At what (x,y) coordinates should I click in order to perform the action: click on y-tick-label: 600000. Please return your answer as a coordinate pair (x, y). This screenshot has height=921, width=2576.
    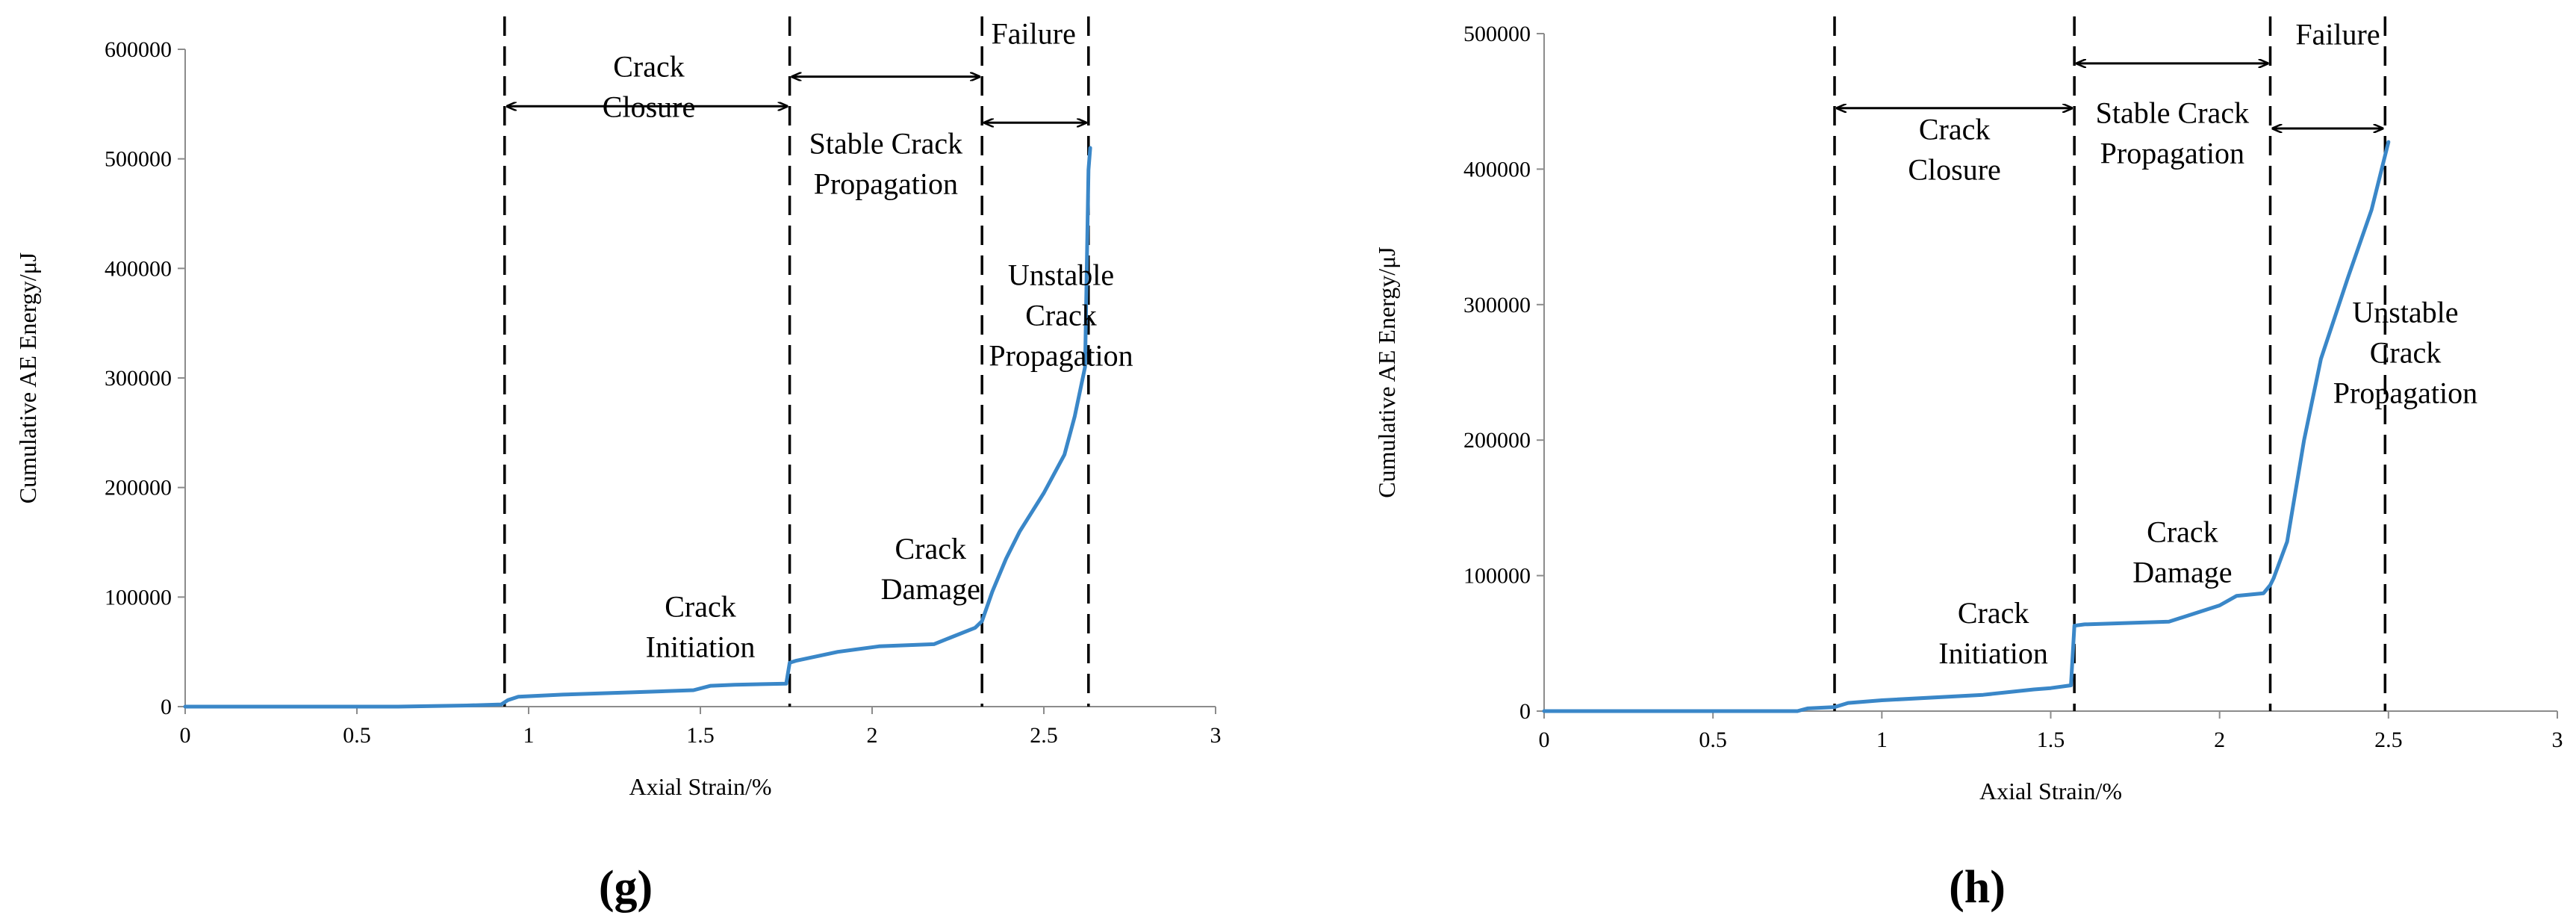
    Looking at the image, I should click on (138, 49).